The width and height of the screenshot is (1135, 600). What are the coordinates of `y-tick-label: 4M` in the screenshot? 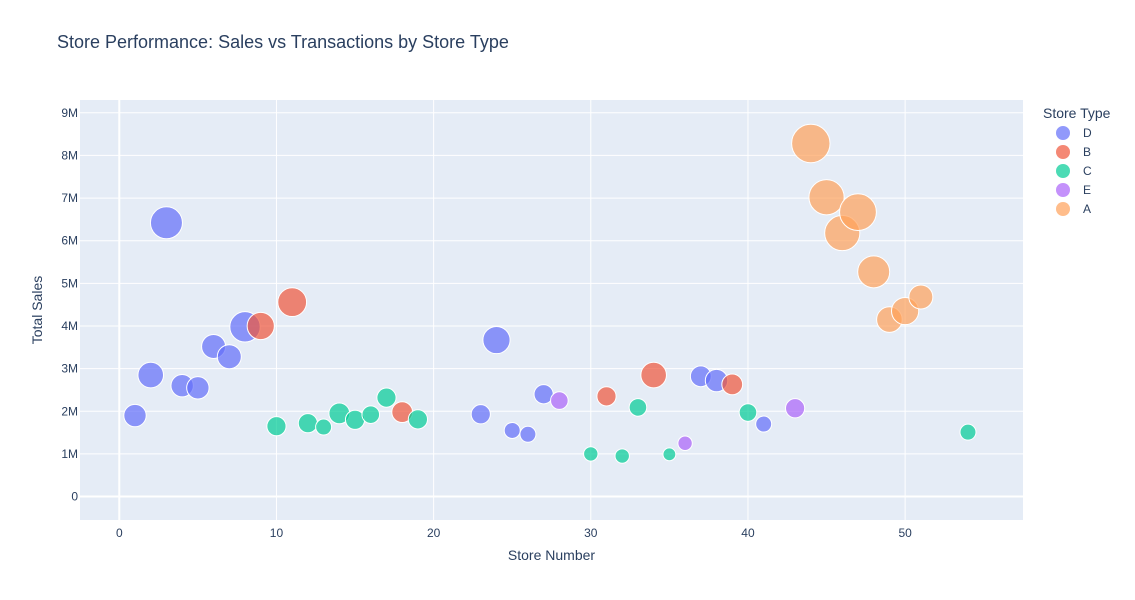 It's located at (69, 326).